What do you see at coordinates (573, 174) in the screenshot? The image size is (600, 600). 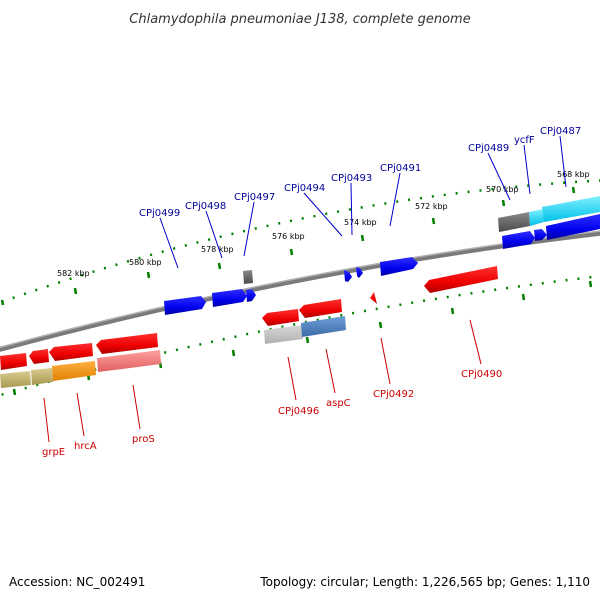 I see `tick-label: 568 kbp` at bounding box center [573, 174].